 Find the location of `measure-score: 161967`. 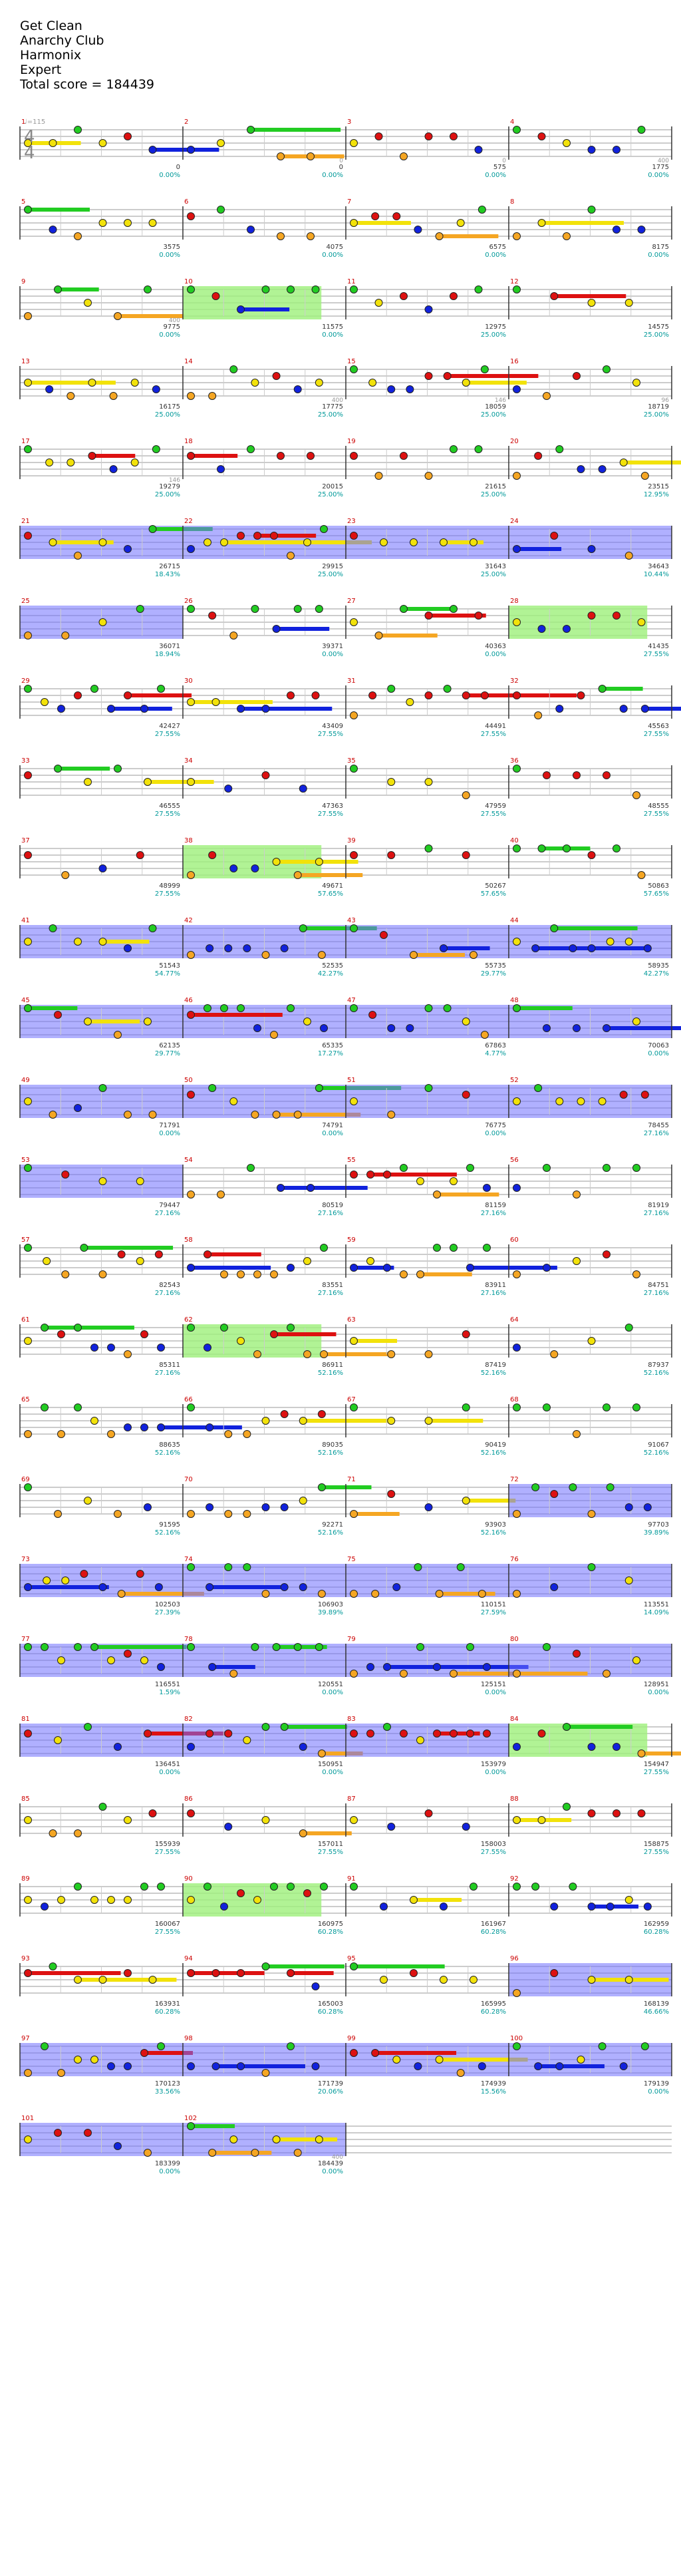

measure-score: 161967 is located at coordinates (493, 1924).